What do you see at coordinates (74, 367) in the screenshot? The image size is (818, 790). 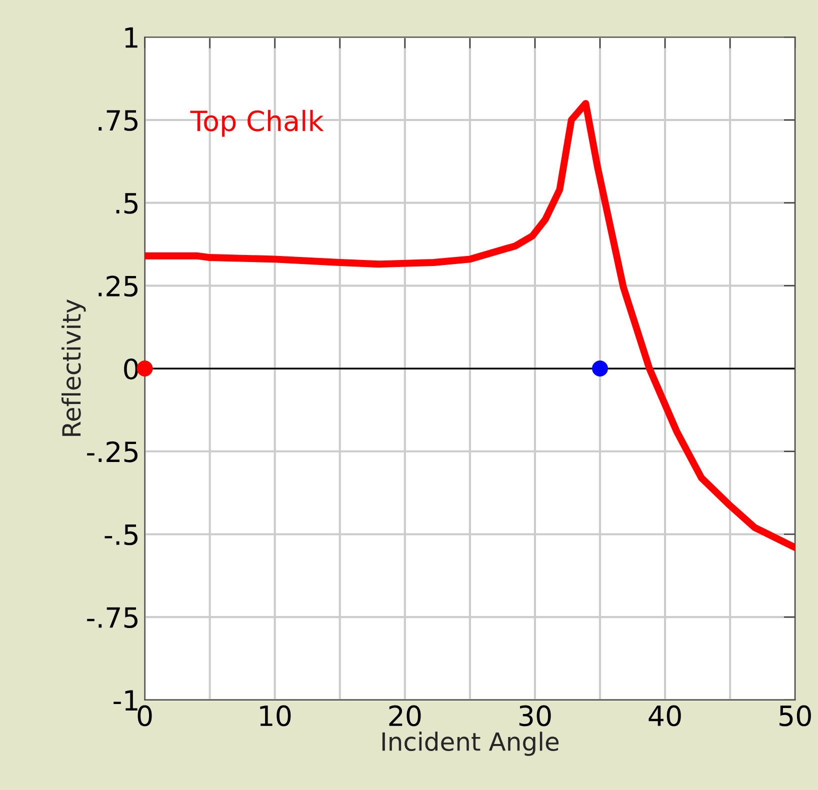 I see `y-axis-title: Reflectivity` at bounding box center [74, 367].